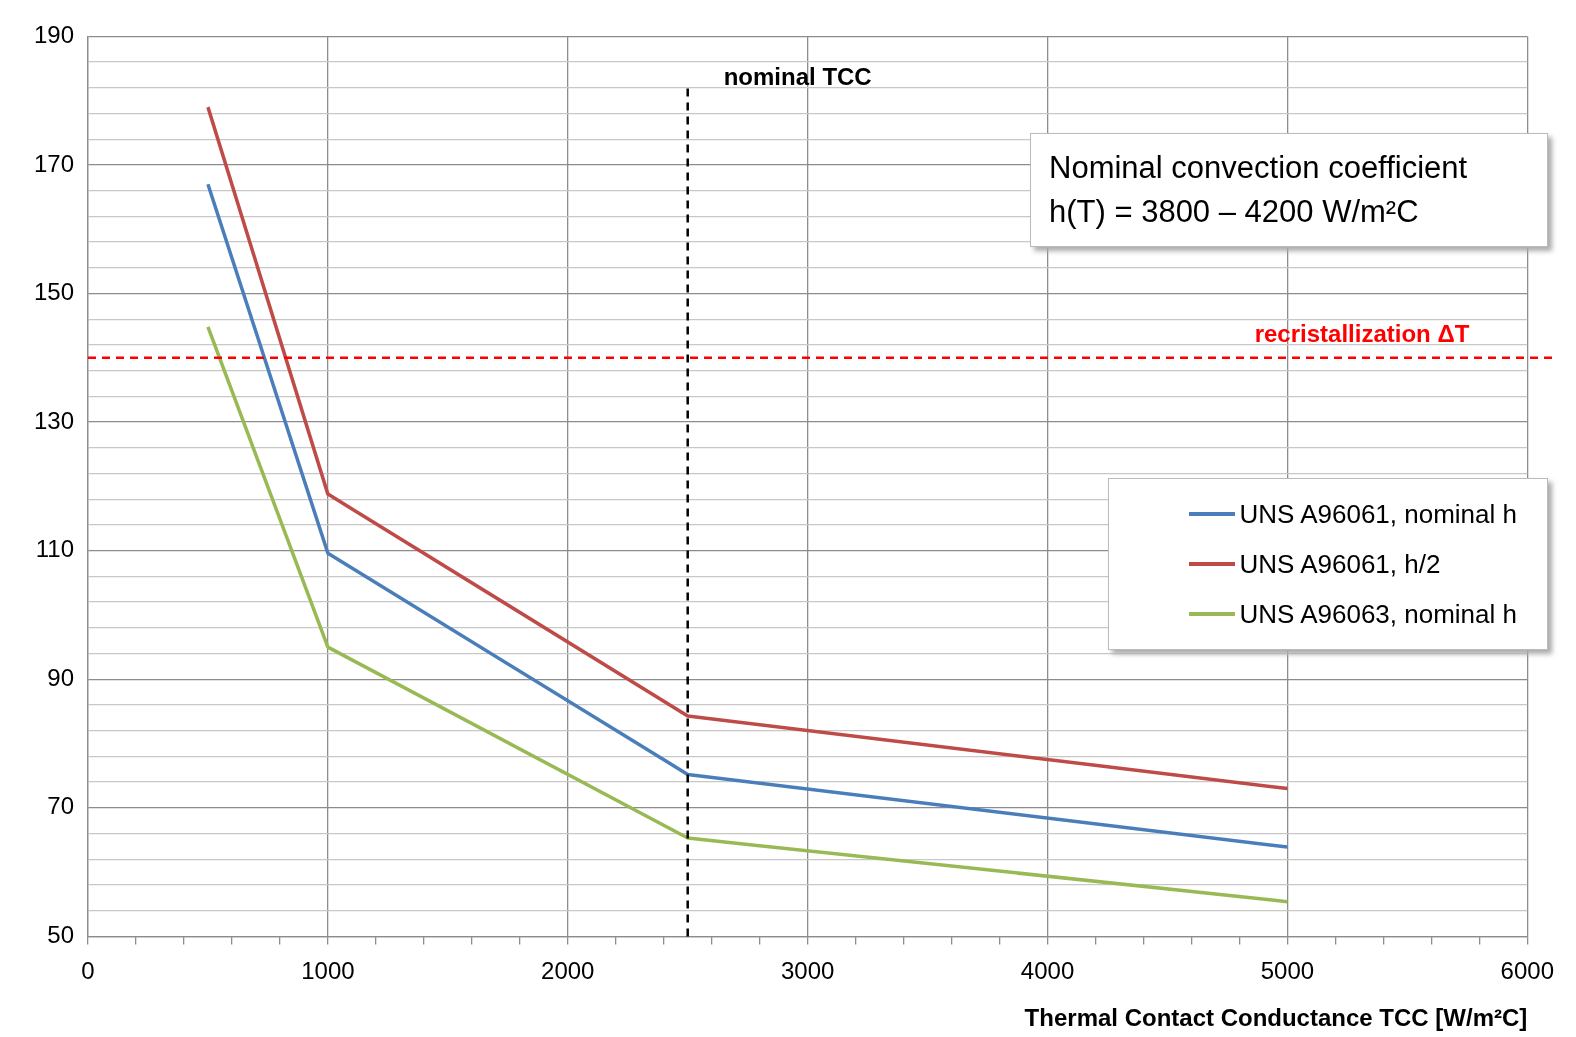  What do you see at coordinates (60, 935) in the screenshot?
I see `y-tick-label: 50` at bounding box center [60, 935].